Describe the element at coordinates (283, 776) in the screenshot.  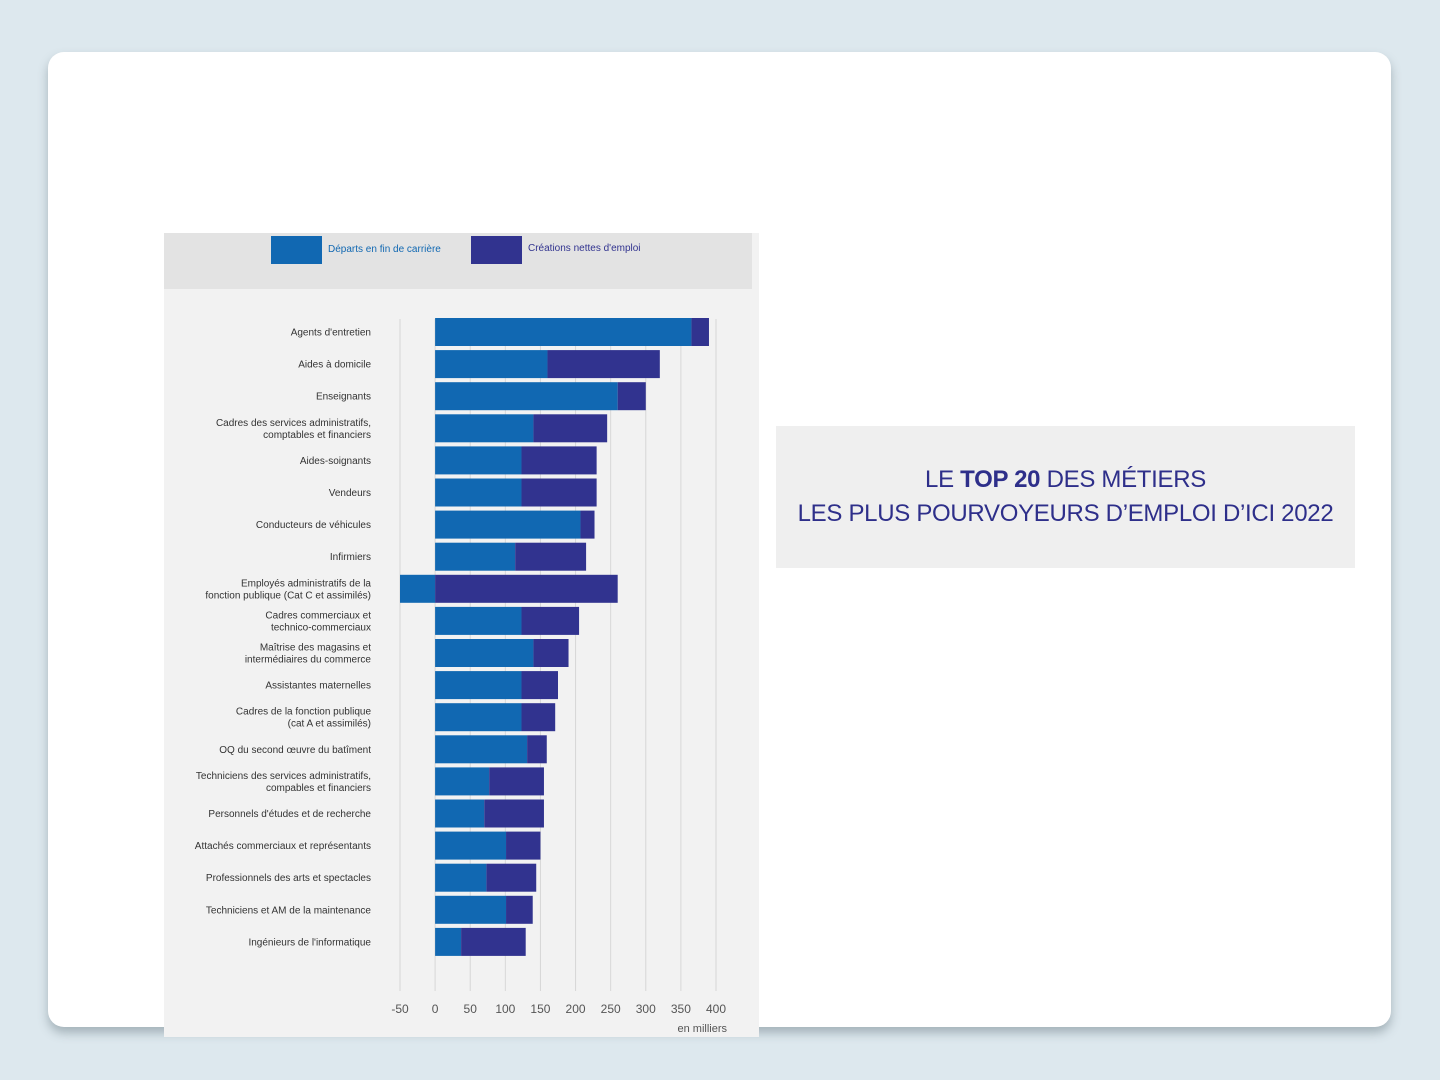
I see `category-label-line: Techniciens des services administratifs,` at that location.